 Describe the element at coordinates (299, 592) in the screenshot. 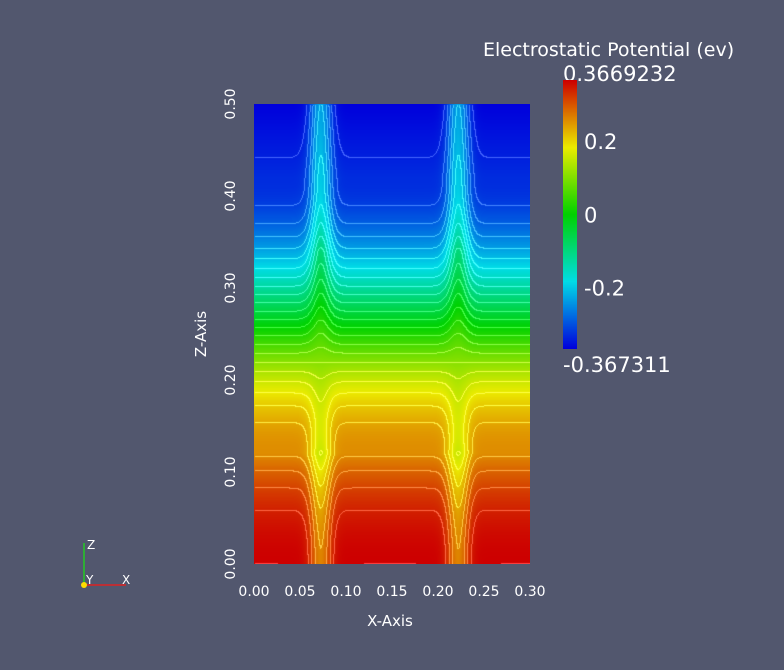

I see `x-tick-label: 0.05` at that location.